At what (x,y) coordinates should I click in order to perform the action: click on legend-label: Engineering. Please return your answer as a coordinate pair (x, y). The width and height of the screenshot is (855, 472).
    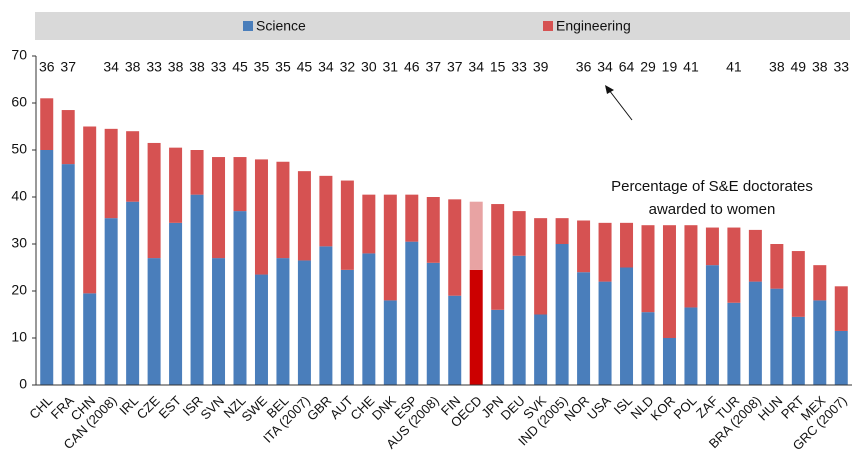
    Looking at the image, I should click on (593, 26).